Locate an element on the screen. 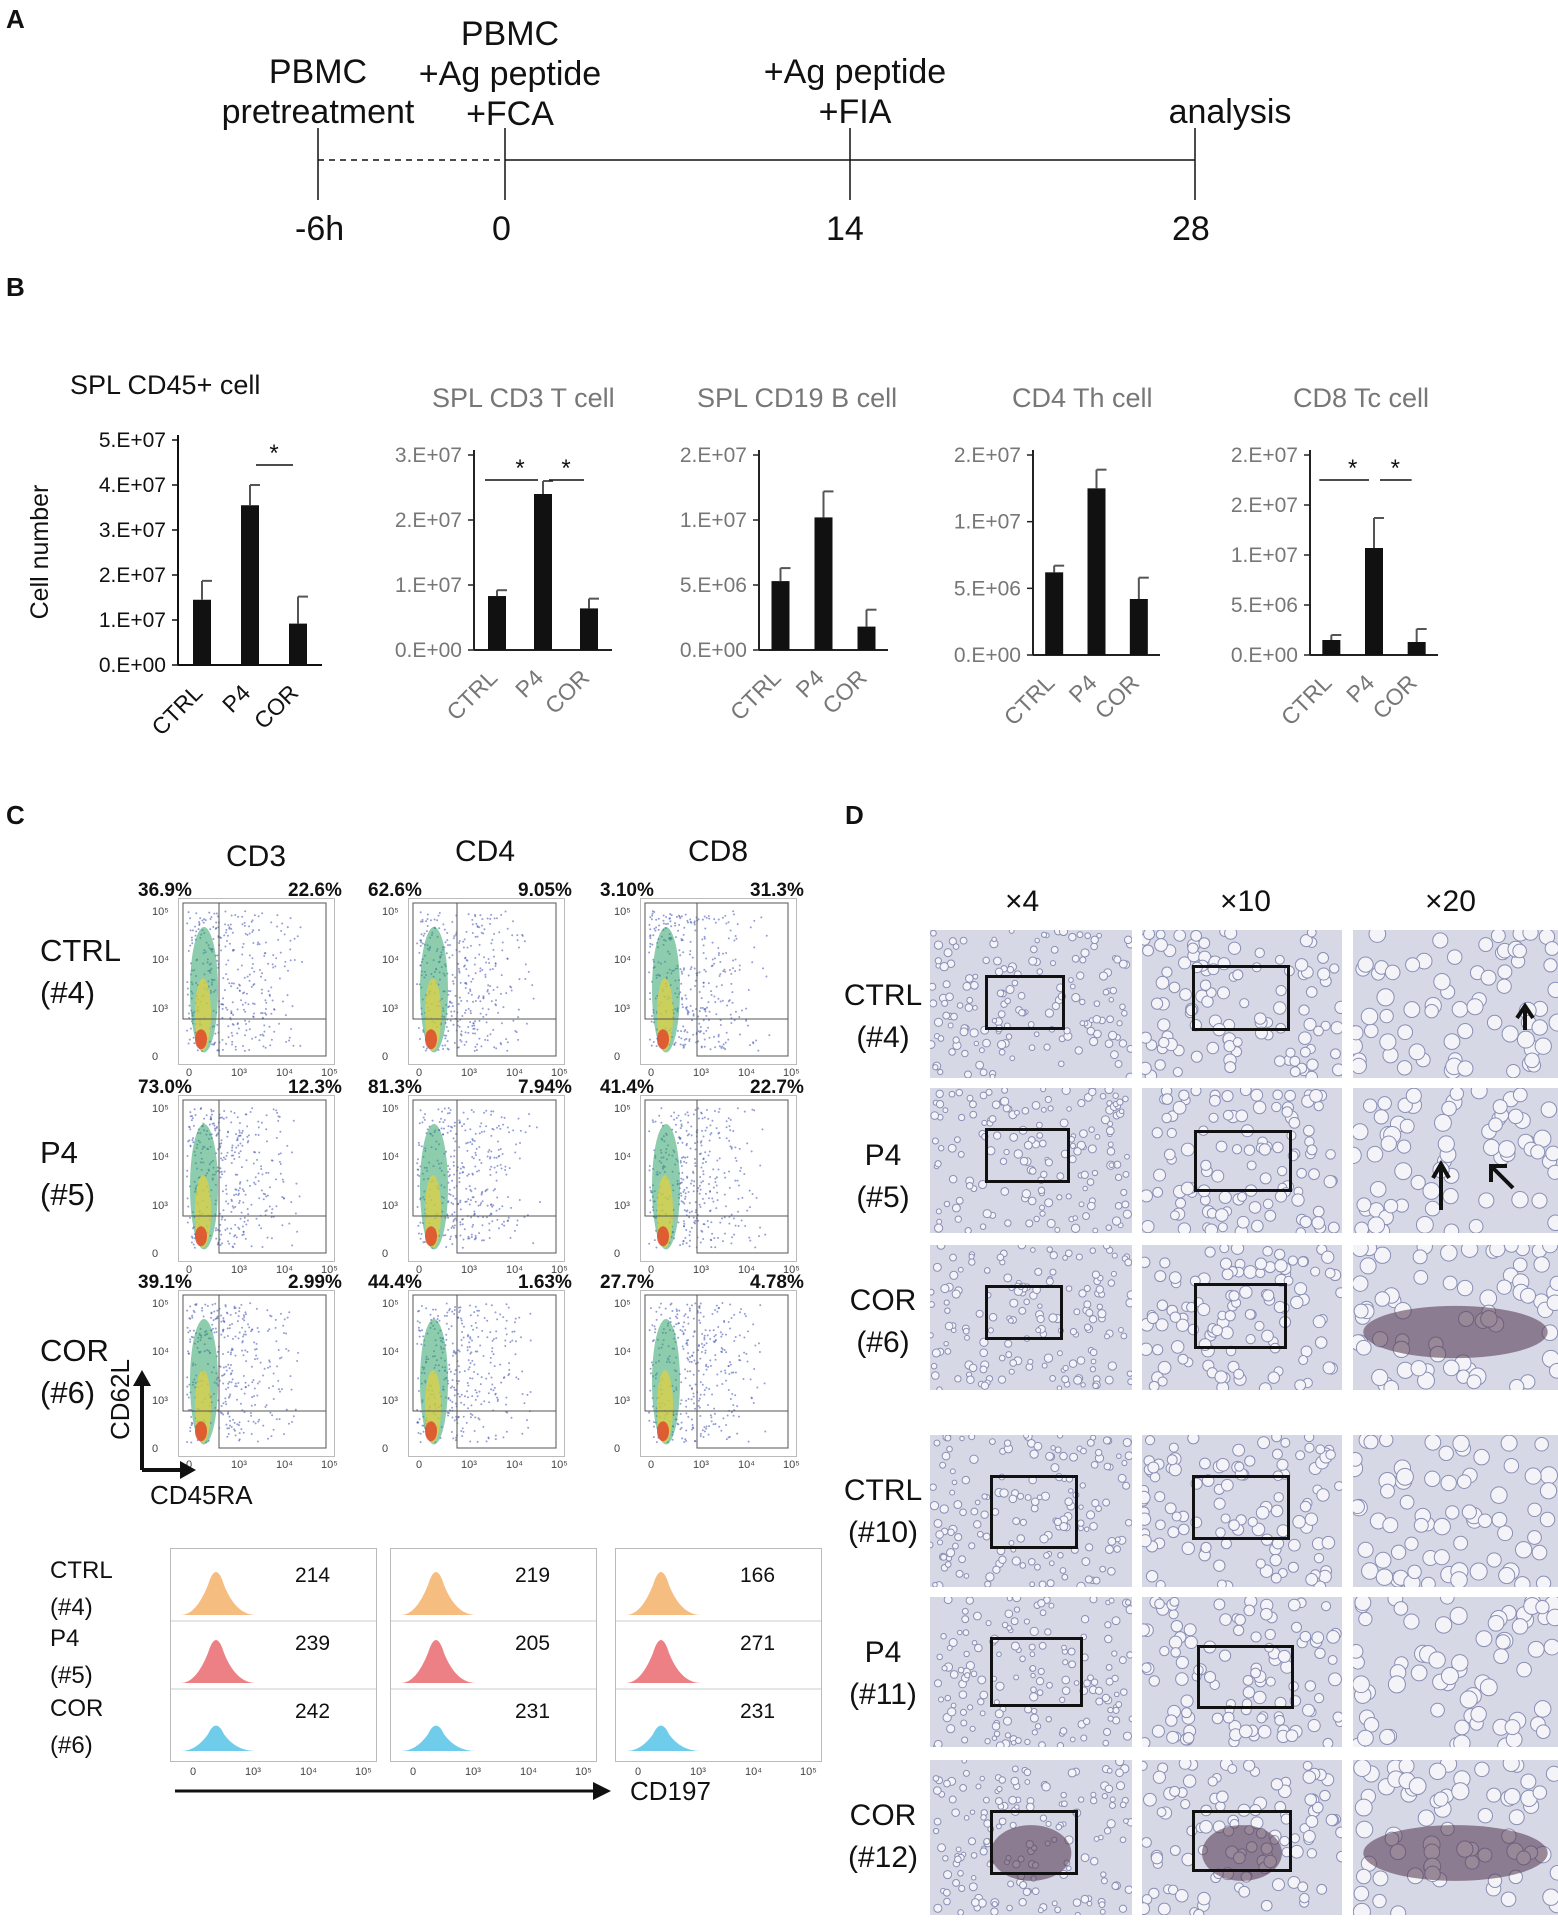 The image size is (1558, 1922). panel-label-a: A is located at coordinates (15, 19).